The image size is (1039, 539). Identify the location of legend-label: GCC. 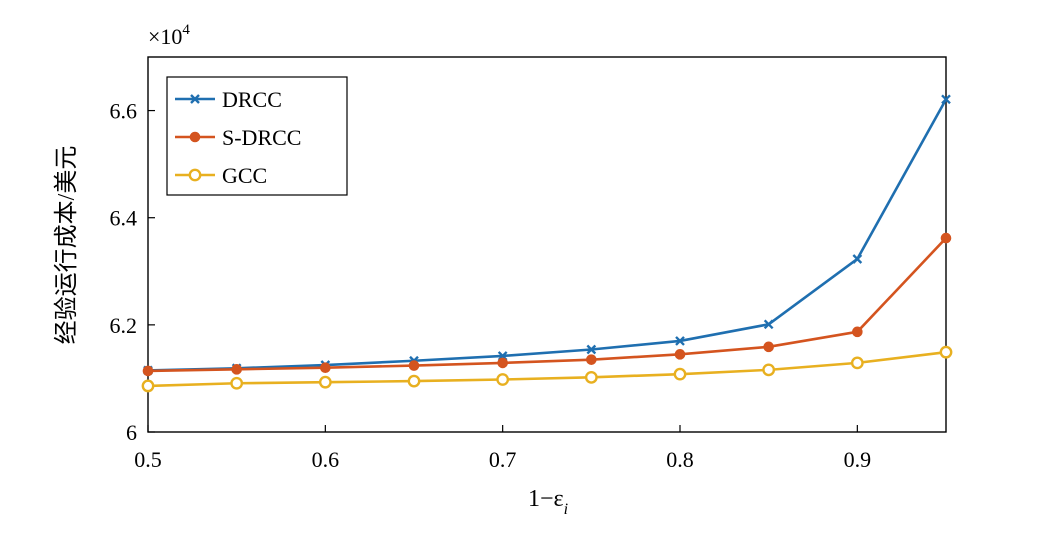
(244, 175).